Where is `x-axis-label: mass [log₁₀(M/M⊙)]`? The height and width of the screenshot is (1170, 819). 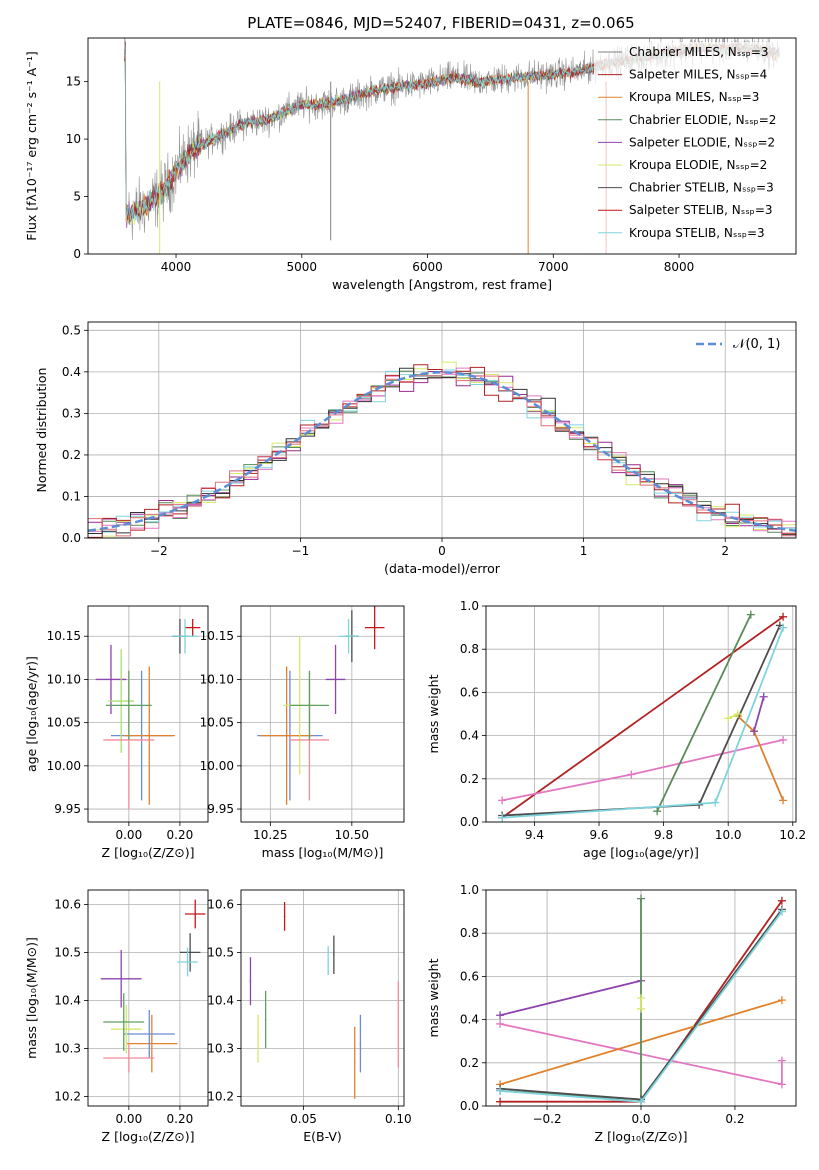 x-axis-label: mass [log₁₀(M/M⊙)] is located at coordinates (323, 852).